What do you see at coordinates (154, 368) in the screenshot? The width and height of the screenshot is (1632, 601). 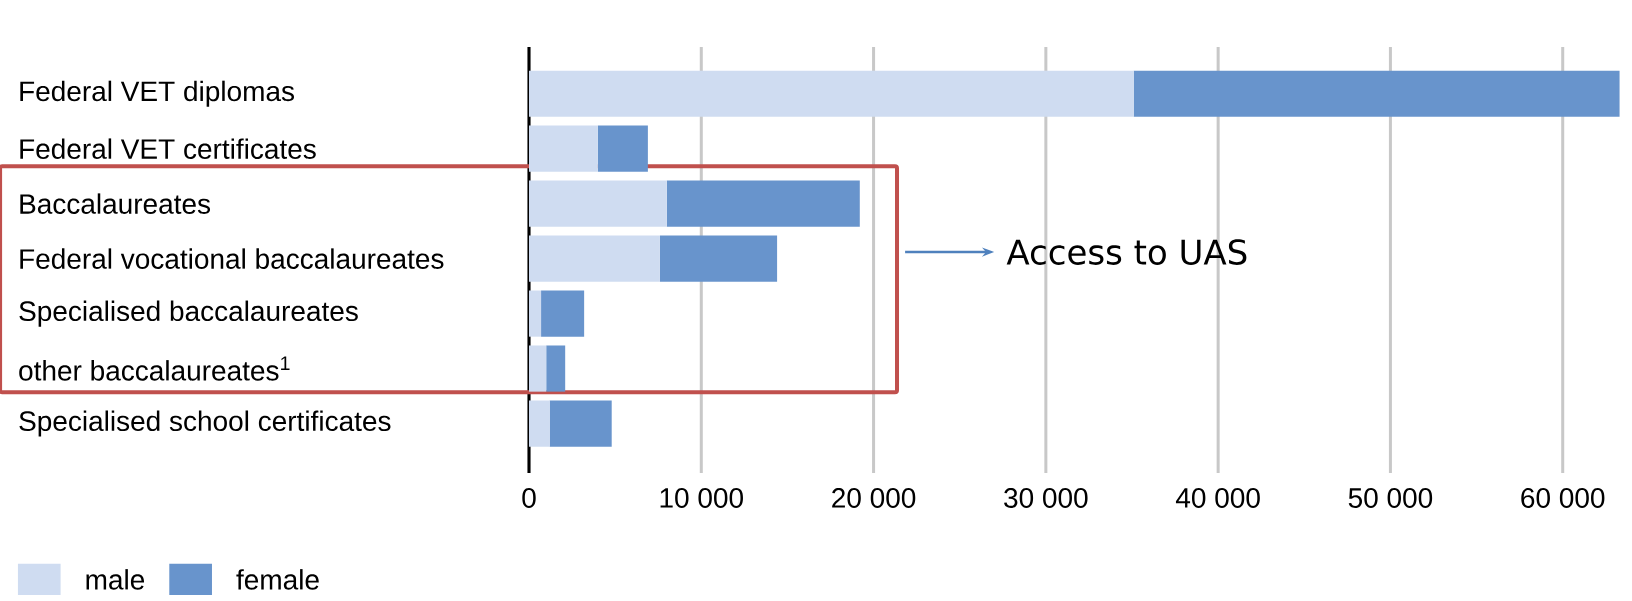 I see `y-tick-label: other baccalaureates$^{1}$` at bounding box center [154, 368].